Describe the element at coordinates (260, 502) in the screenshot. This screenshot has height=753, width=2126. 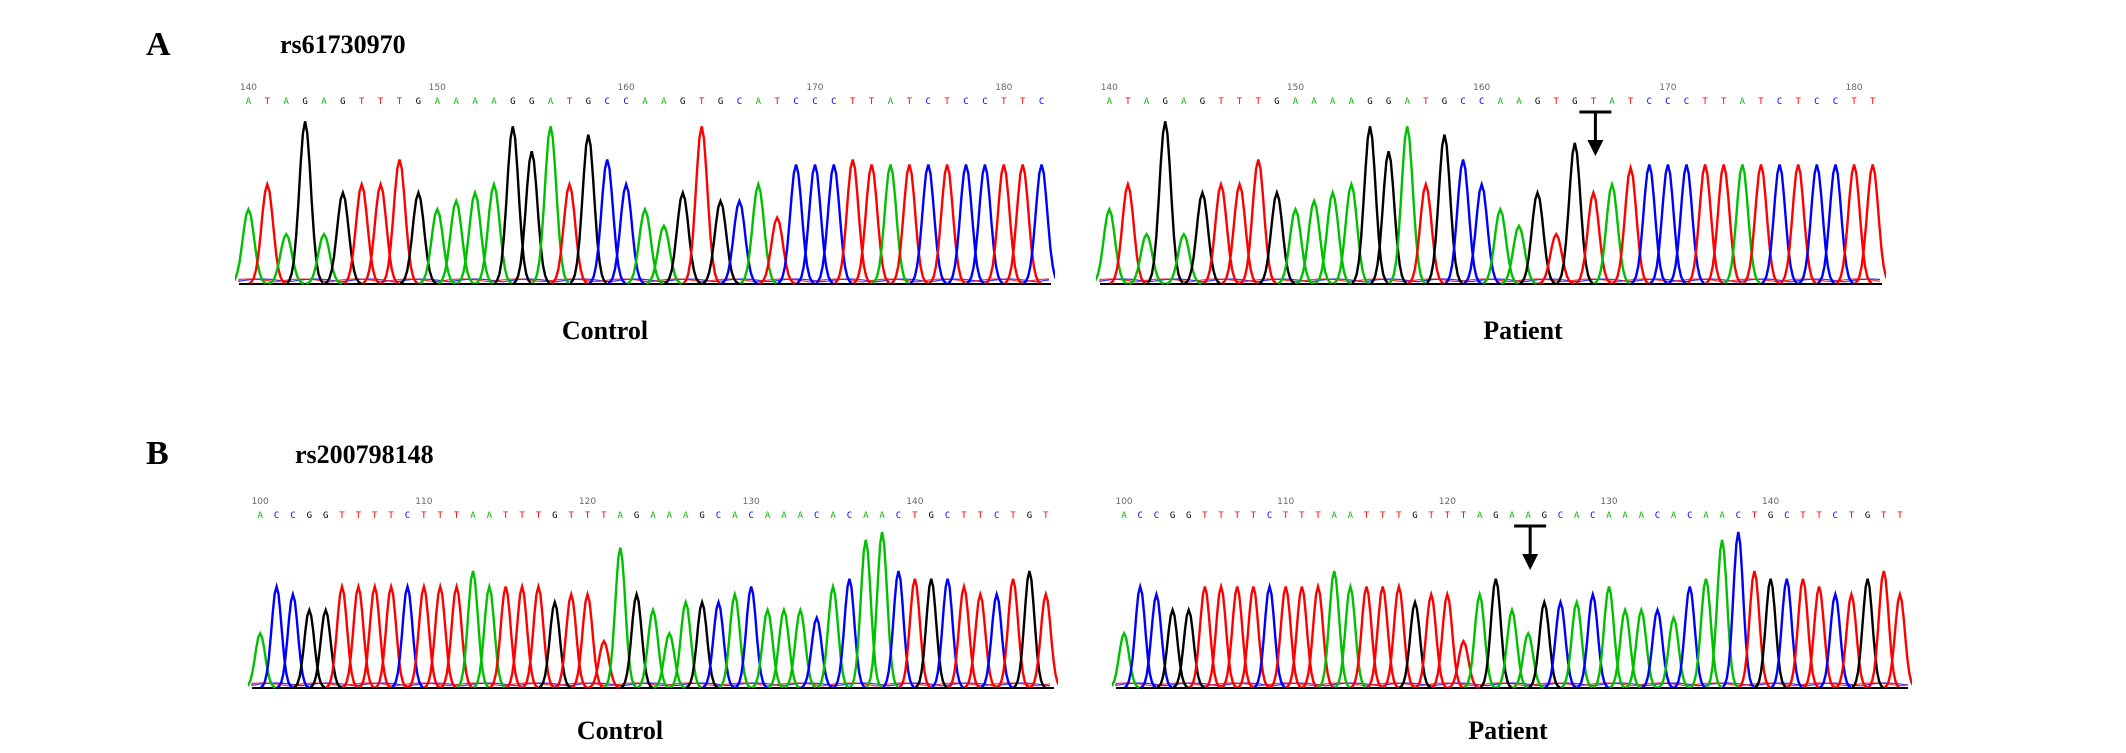
I see `index-tick-label: 100` at that location.